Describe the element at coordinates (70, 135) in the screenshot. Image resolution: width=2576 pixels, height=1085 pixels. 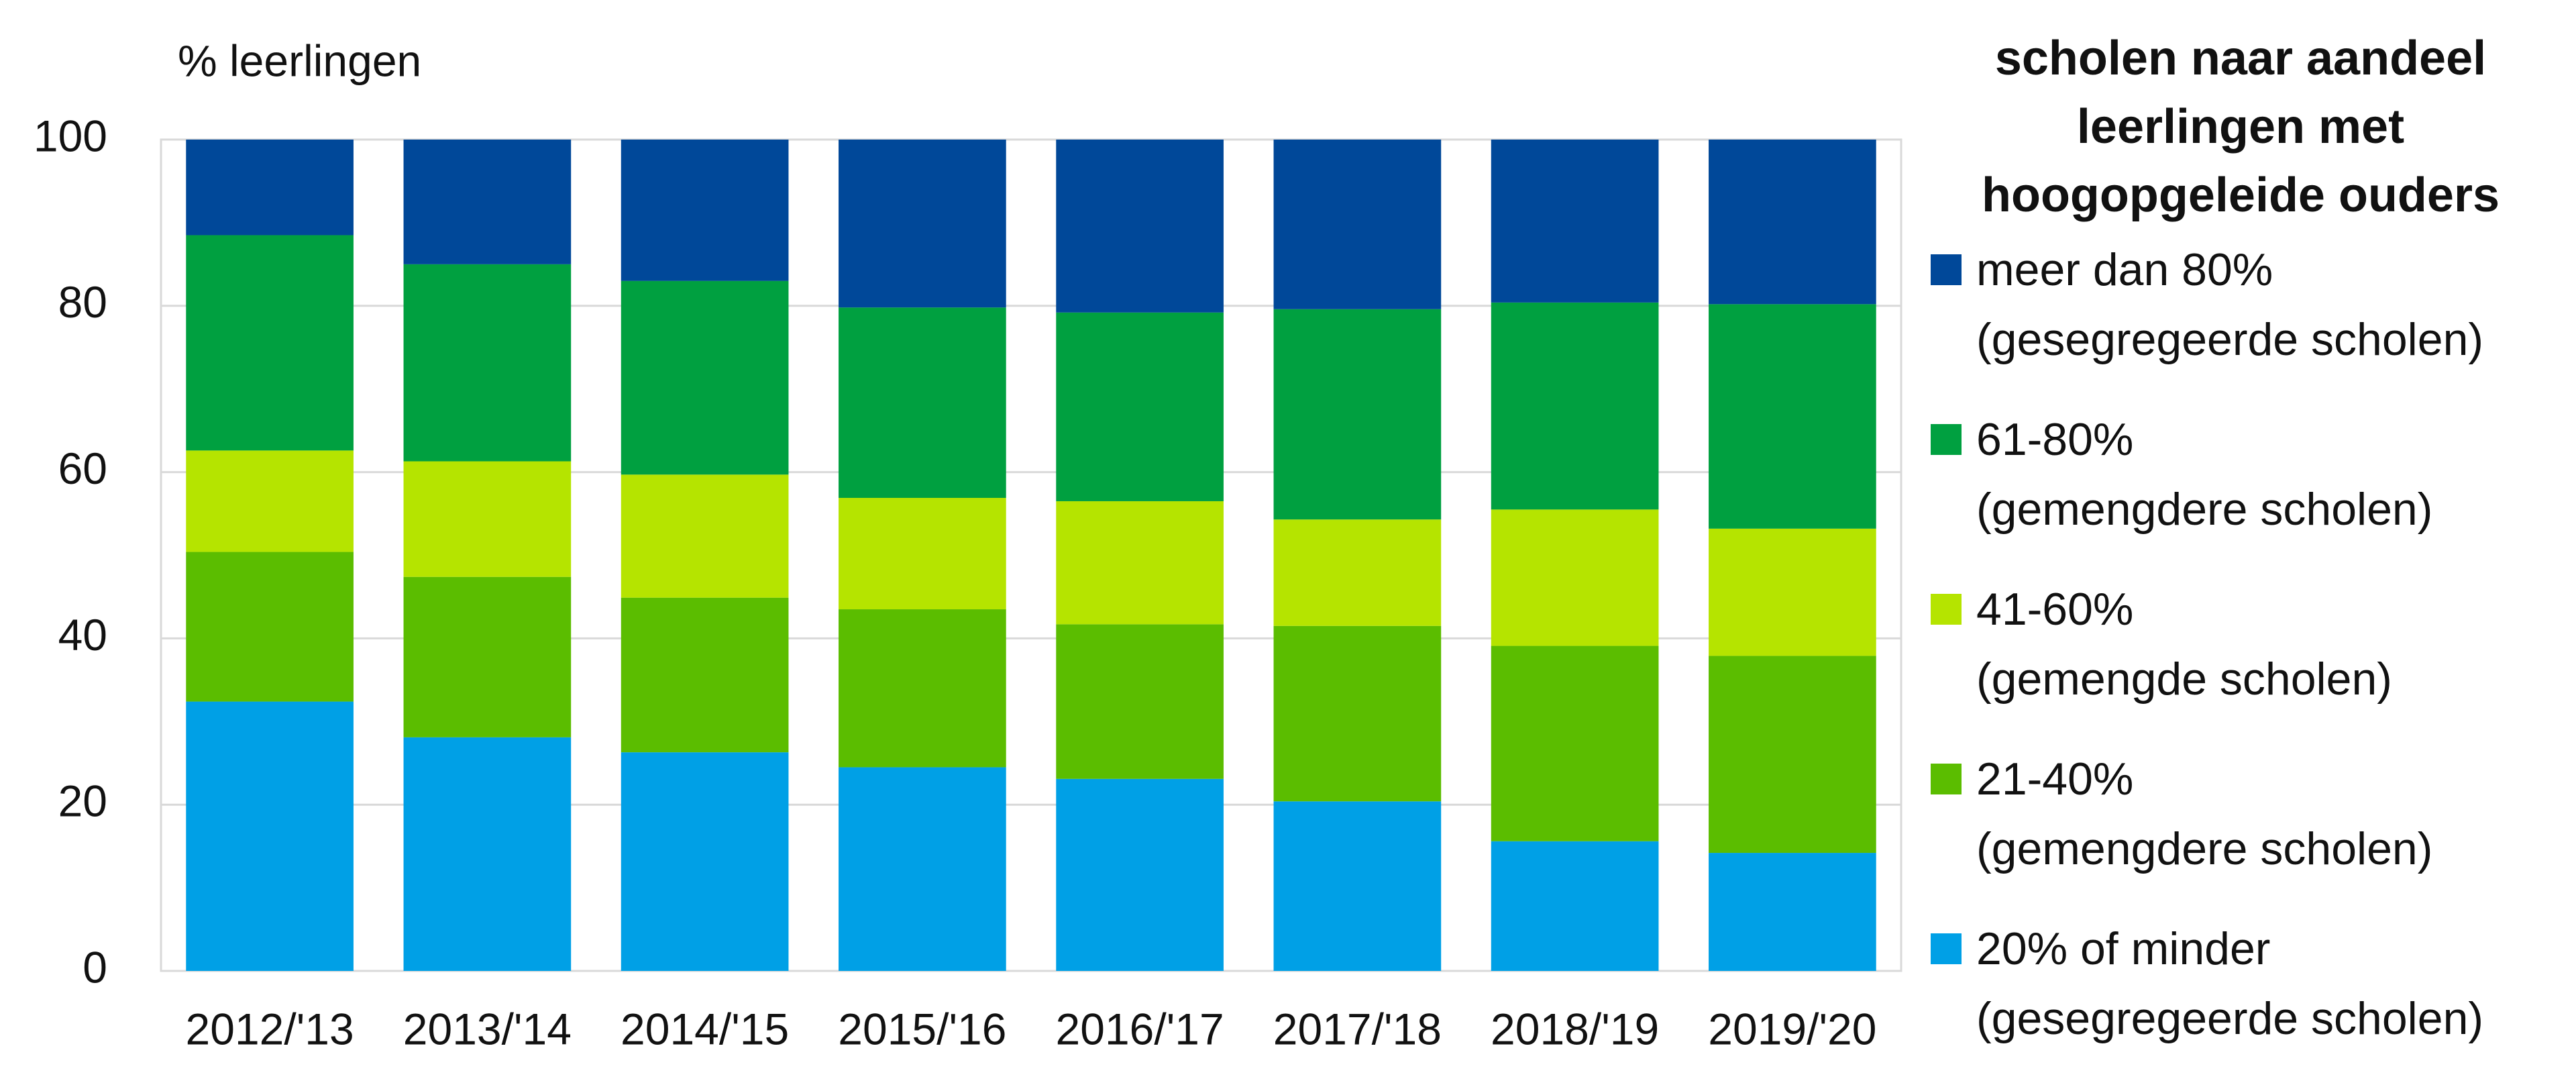
I see `y-tick-label: 100` at that location.